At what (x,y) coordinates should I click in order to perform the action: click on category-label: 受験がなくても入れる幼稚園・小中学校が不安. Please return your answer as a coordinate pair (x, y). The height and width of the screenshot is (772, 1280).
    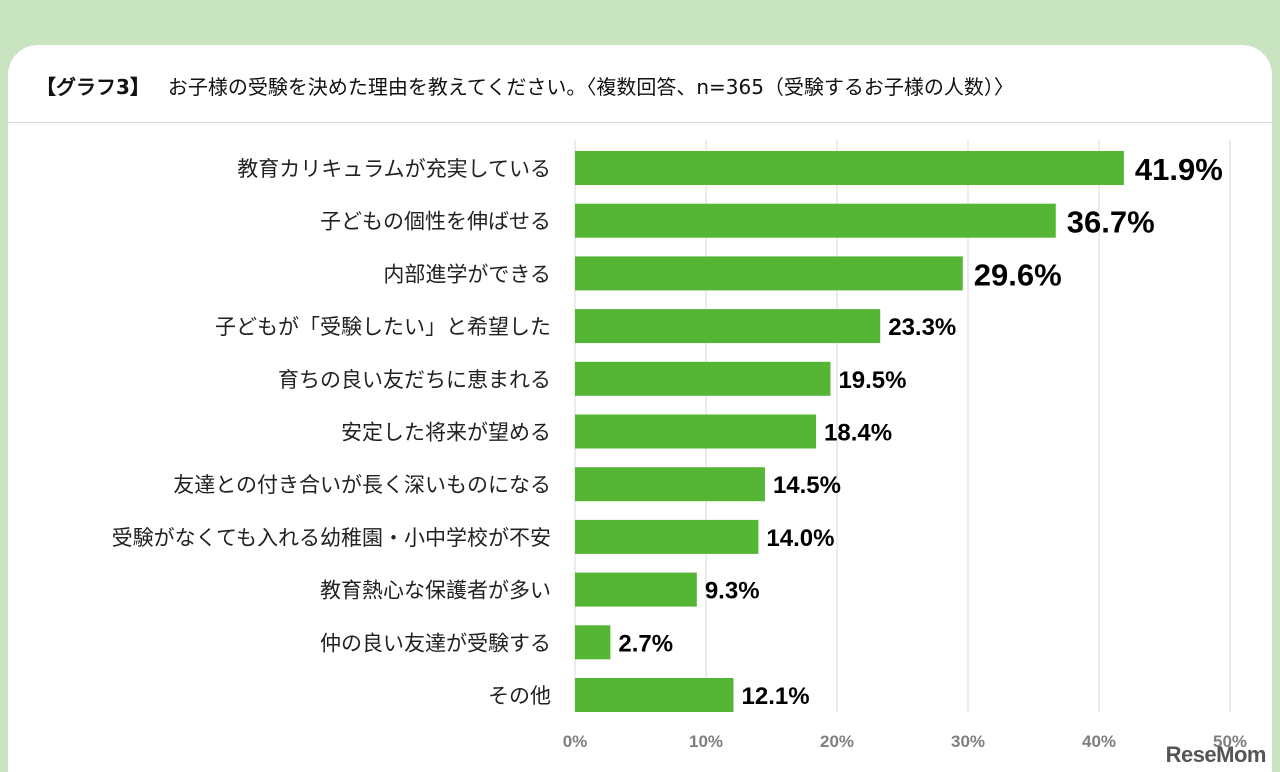
    Looking at the image, I should click on (331, 538).